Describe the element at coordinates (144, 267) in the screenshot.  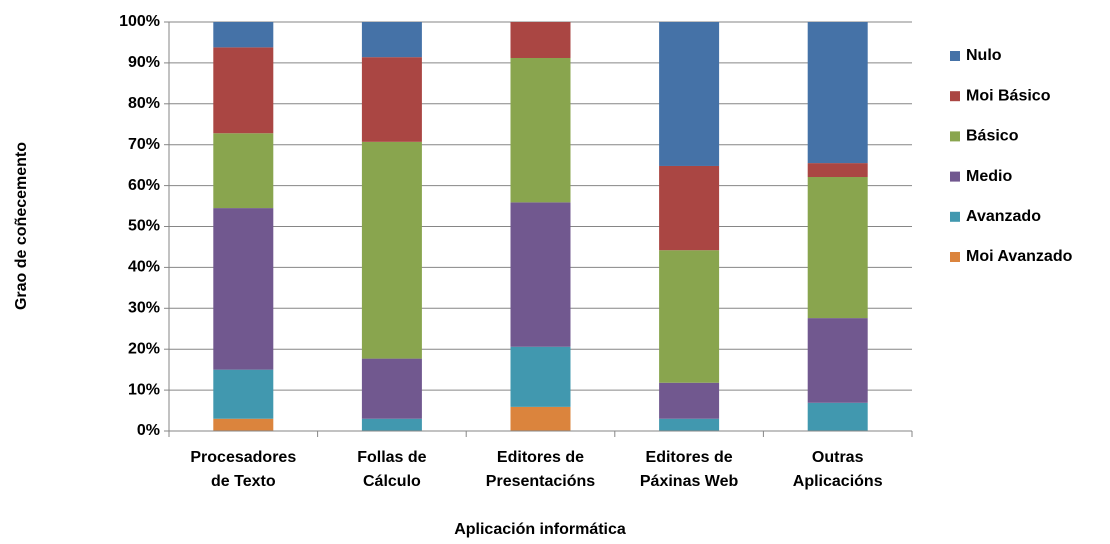
I see `y-tick-label: 40%` at that location.